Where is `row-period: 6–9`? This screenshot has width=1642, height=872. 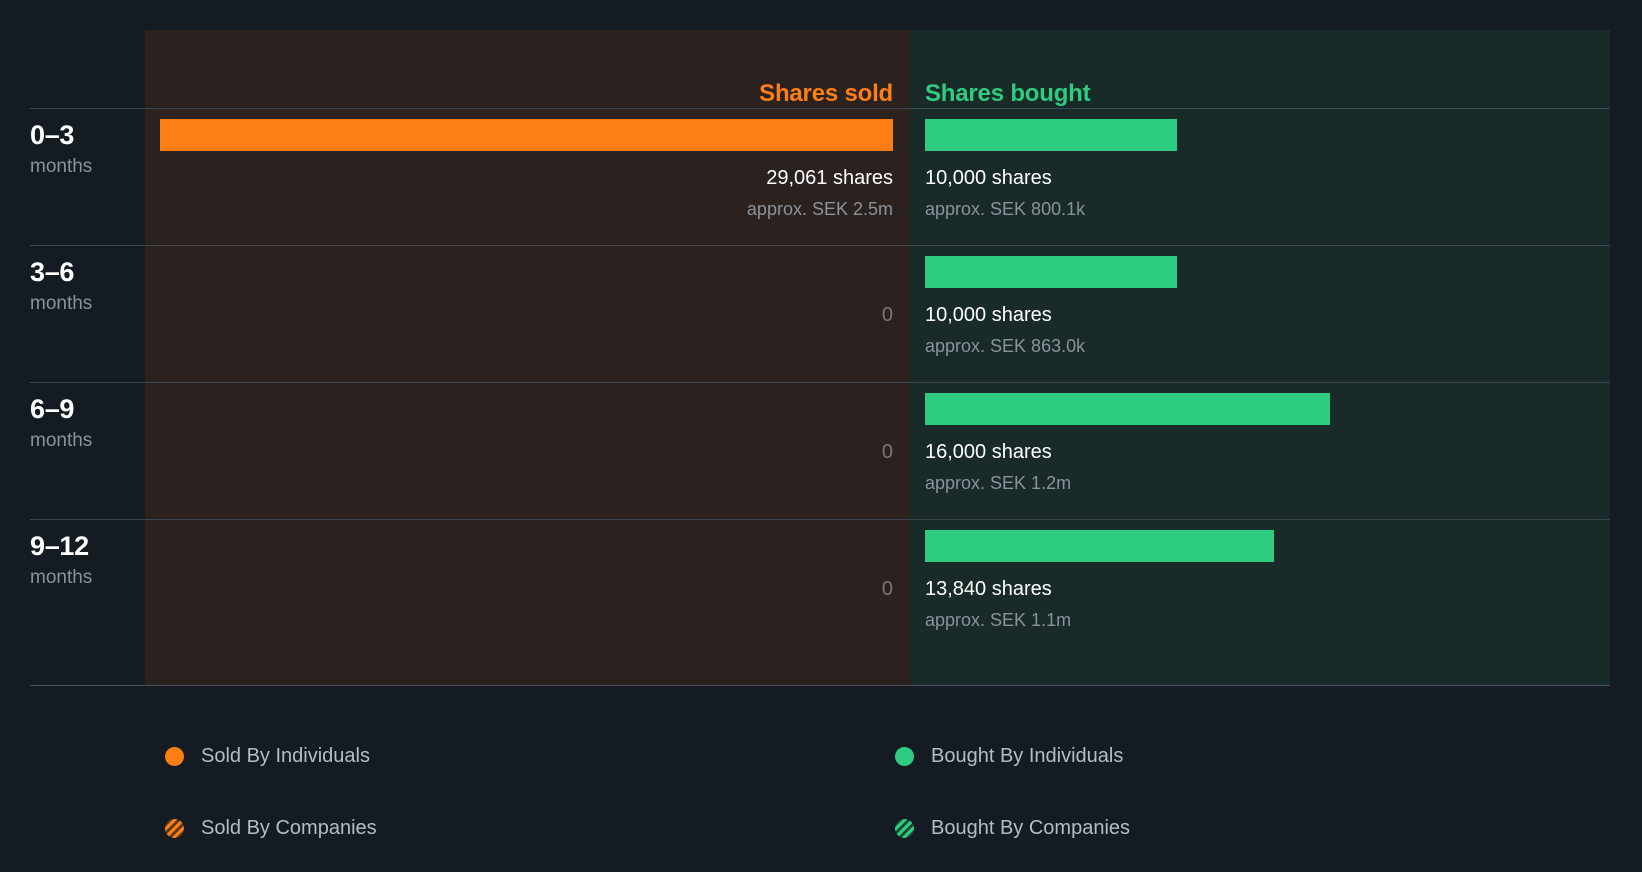 row-period: 6–9 is located at coordinates (52, 409).